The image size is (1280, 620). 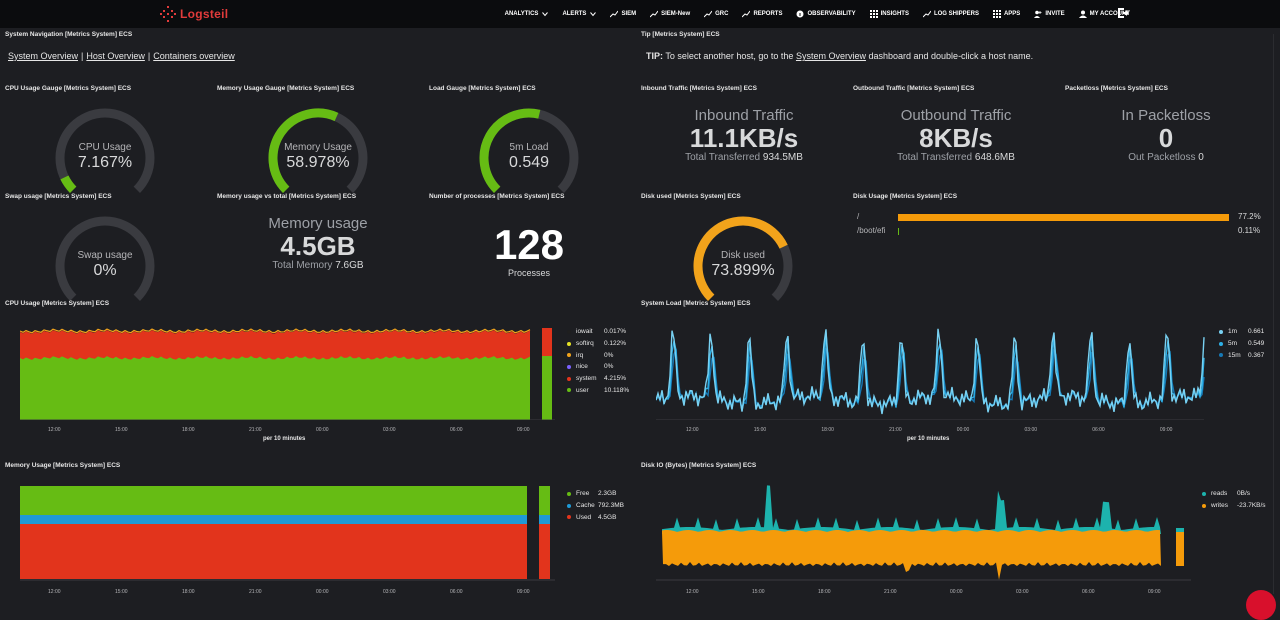 I want to click on chart-line-icon, so click(x=708, y=14).